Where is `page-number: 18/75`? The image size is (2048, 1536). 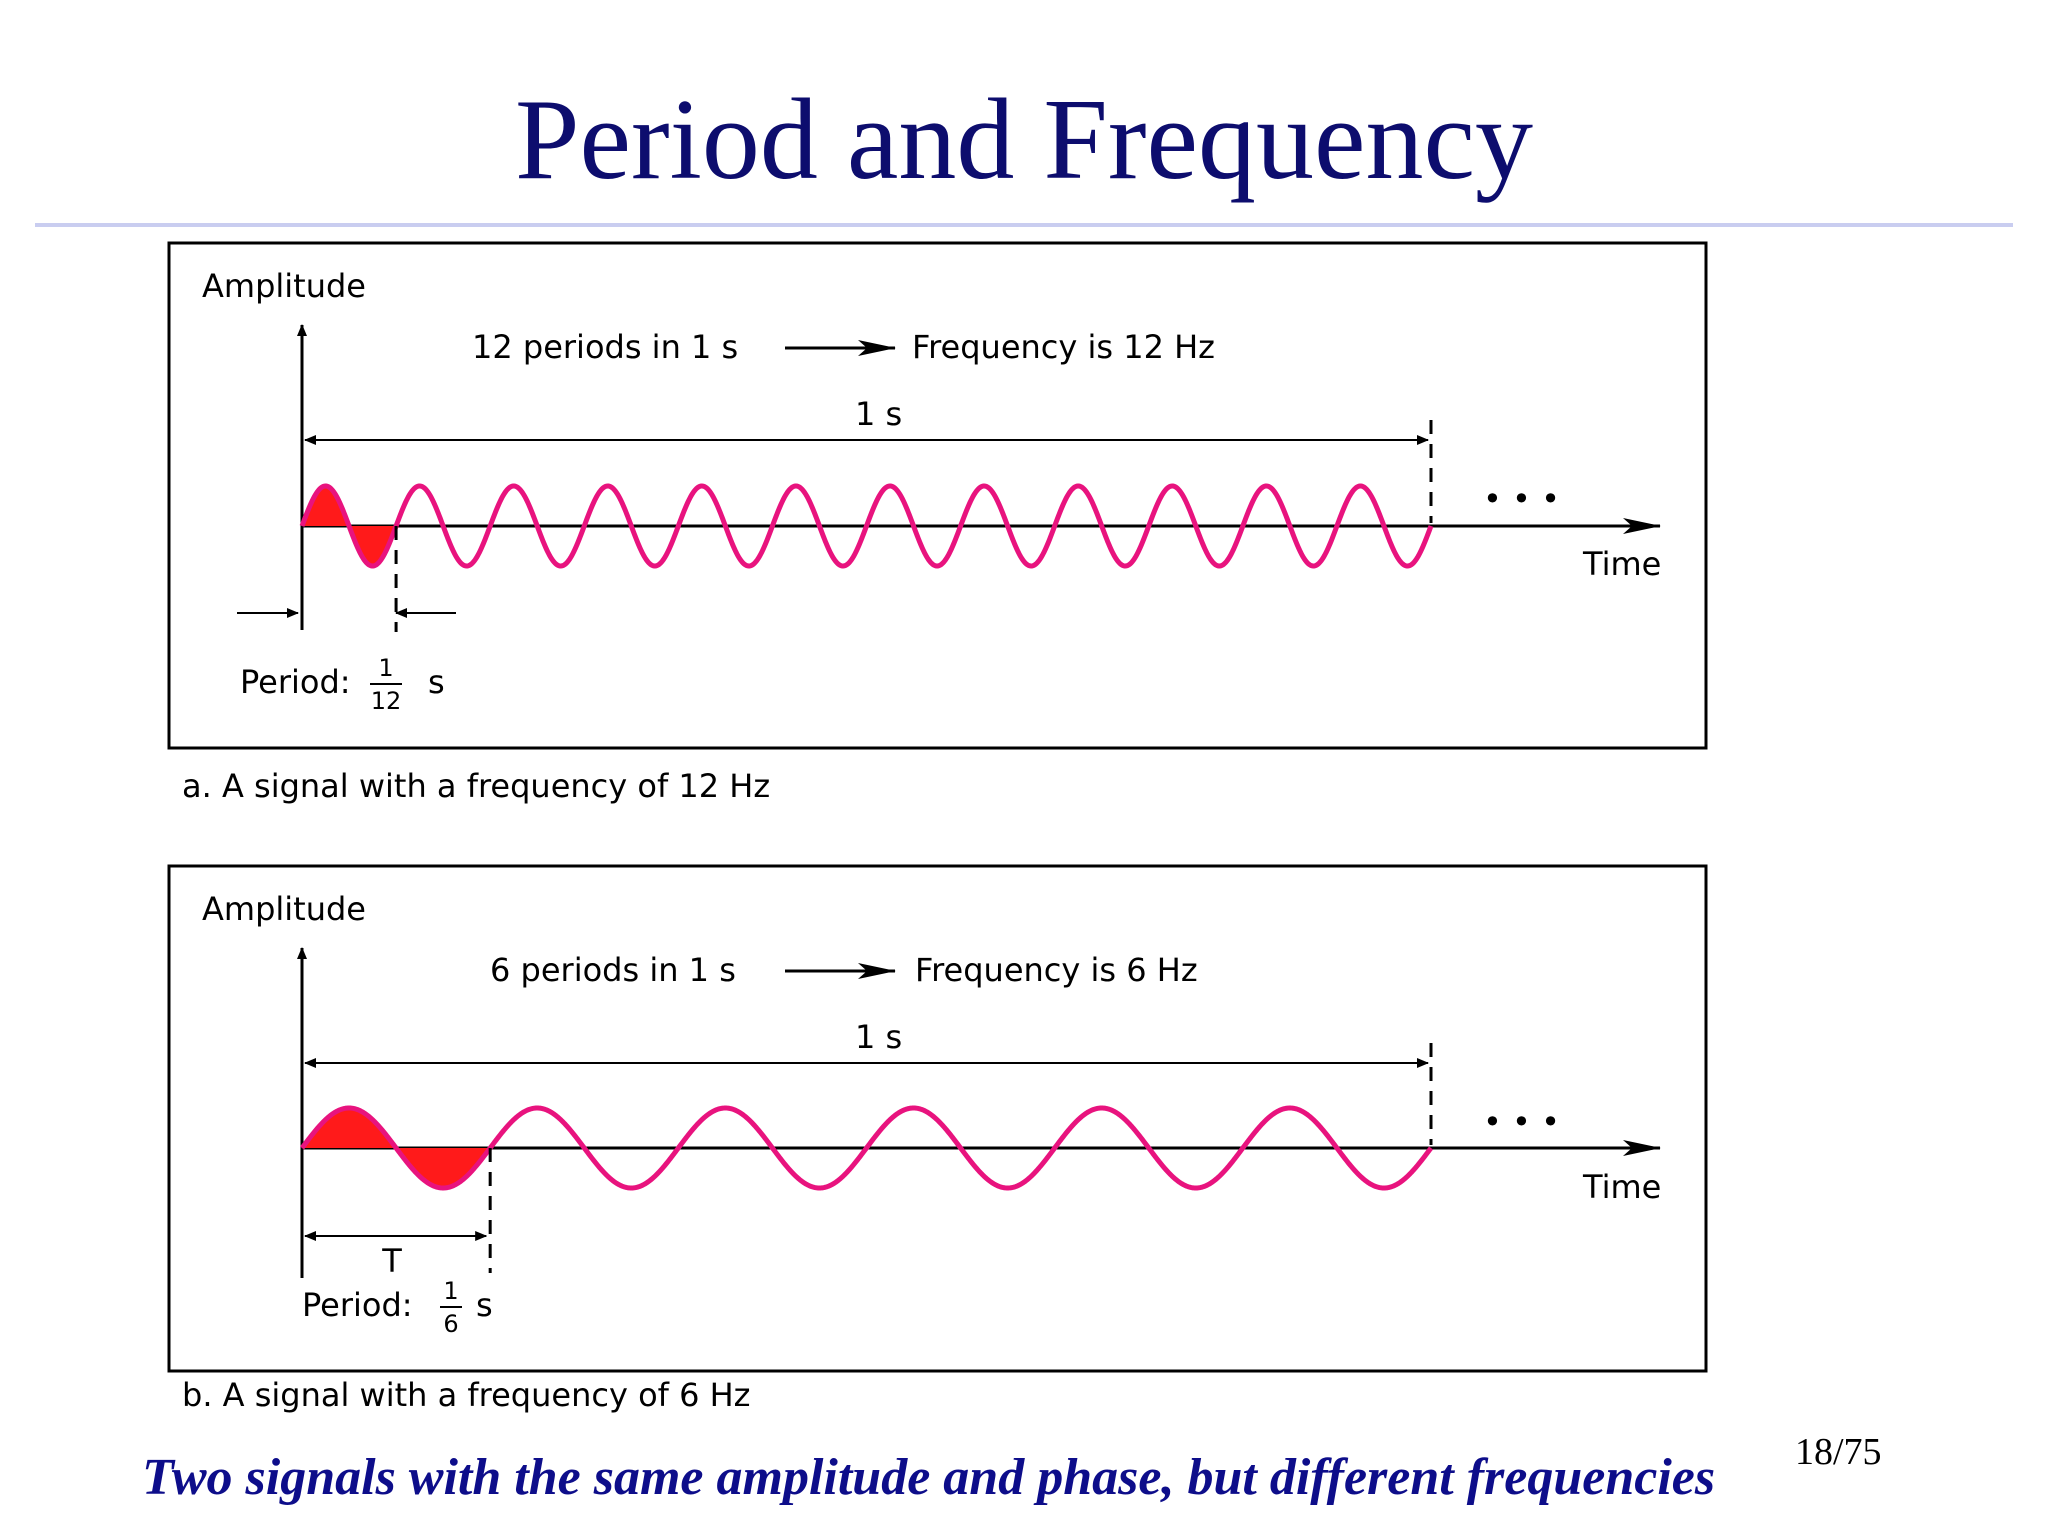 page-number: 18/75 is located at coordinates (1838, 1452).